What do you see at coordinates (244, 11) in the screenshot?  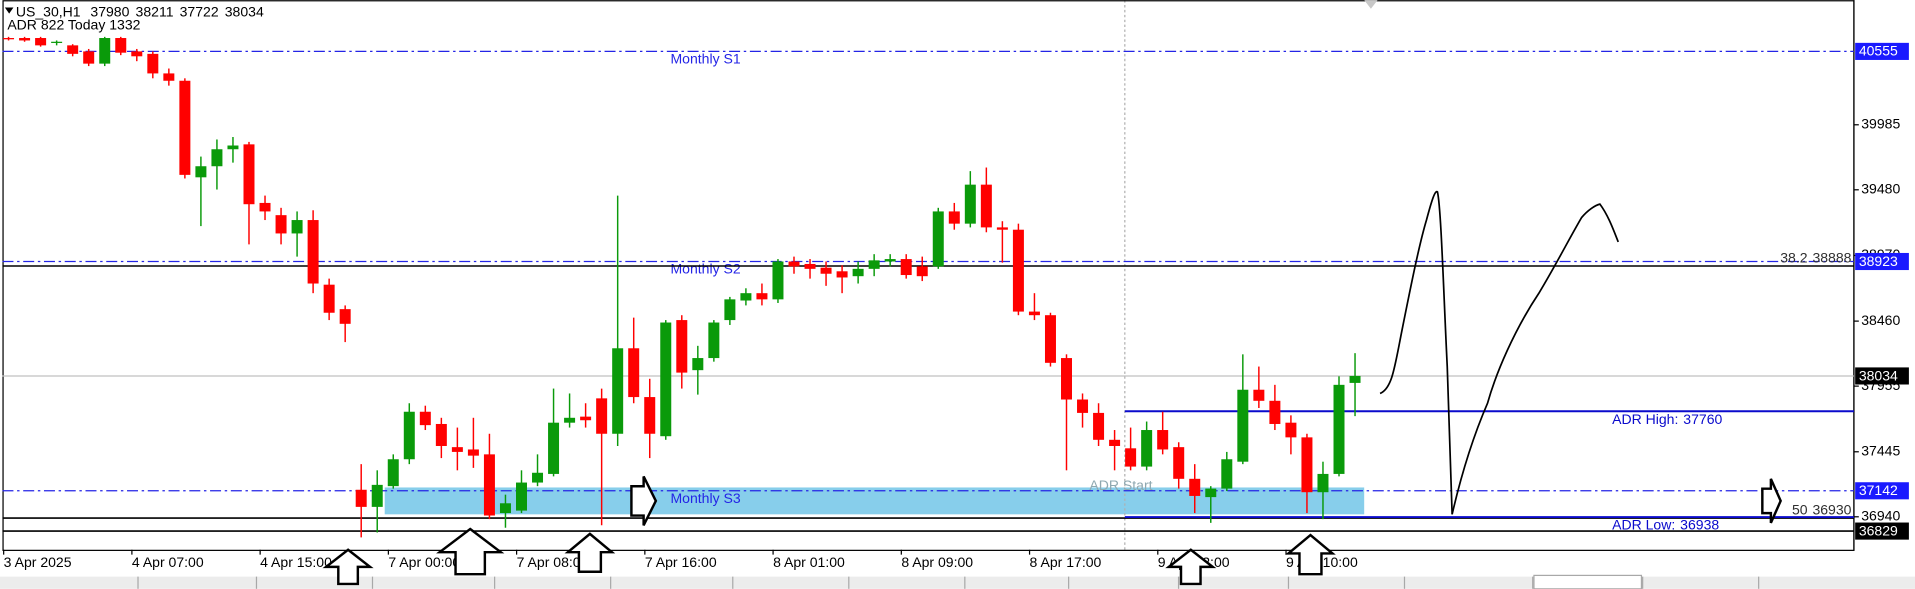 I see `header-close: 38034` at bounding box center [244, 11].